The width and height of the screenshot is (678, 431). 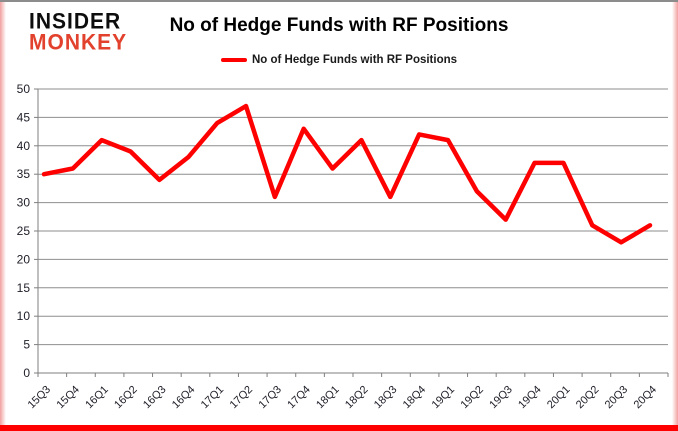 What do you see at coordinates (75, 21) in the screenshot?
I see `logo-word-insider: INSIDER` at bounding box center [75, 21].